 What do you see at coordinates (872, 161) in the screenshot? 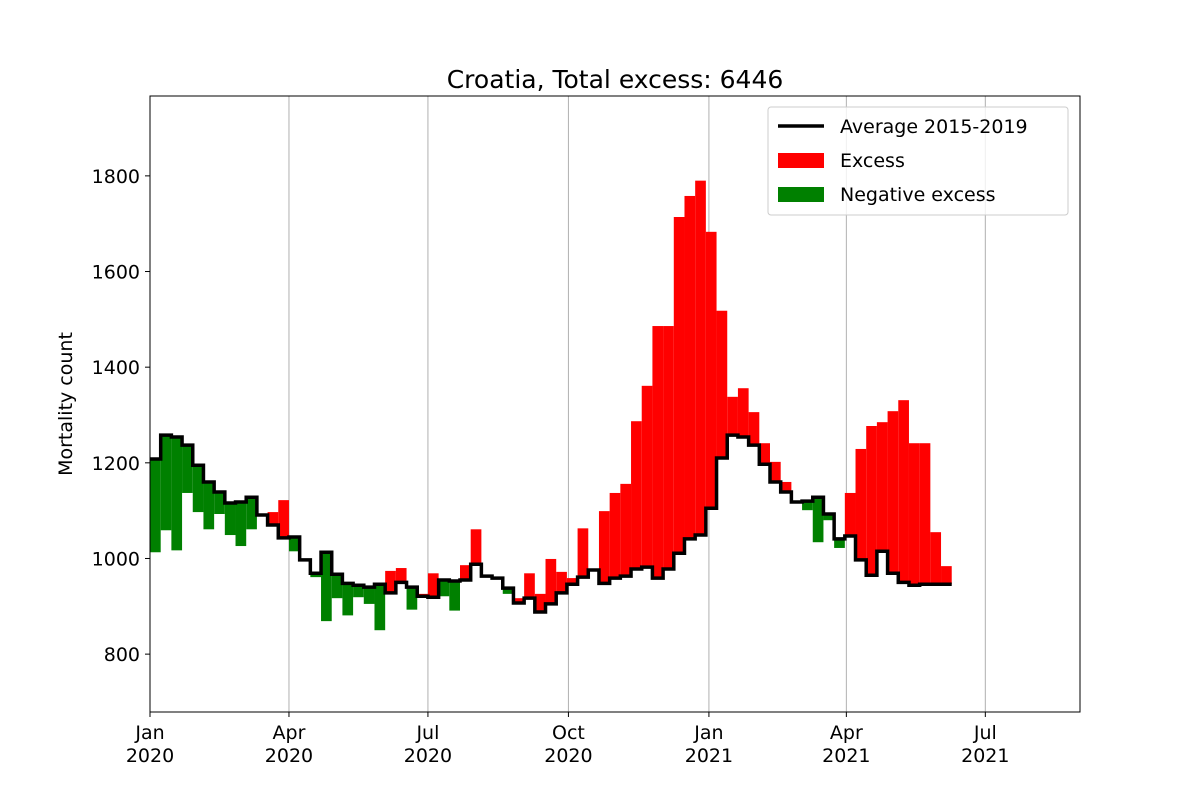
I see `legend-label: Excess` at bounding box center [872, 161].